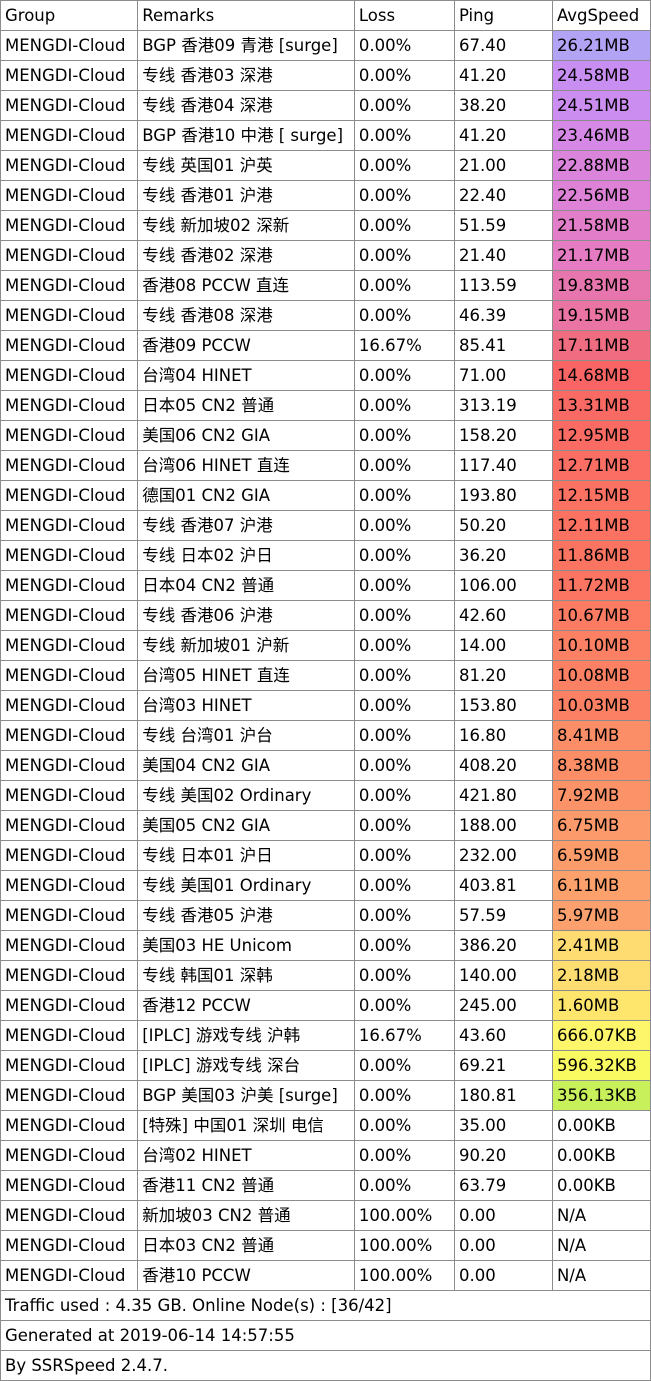 This screenshot has height=1381, width=651. I want to click on cell-avg-speed: 26.21MB, so click(601, 45).